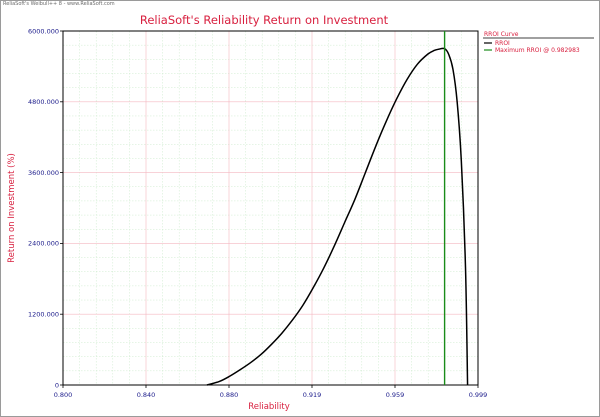 This screenshot has height=417, width=600. What do you see at coordinates (312, 395) in the screenshot?
I see `x-tick-label: 0.919` at bounding box center [312, 395].